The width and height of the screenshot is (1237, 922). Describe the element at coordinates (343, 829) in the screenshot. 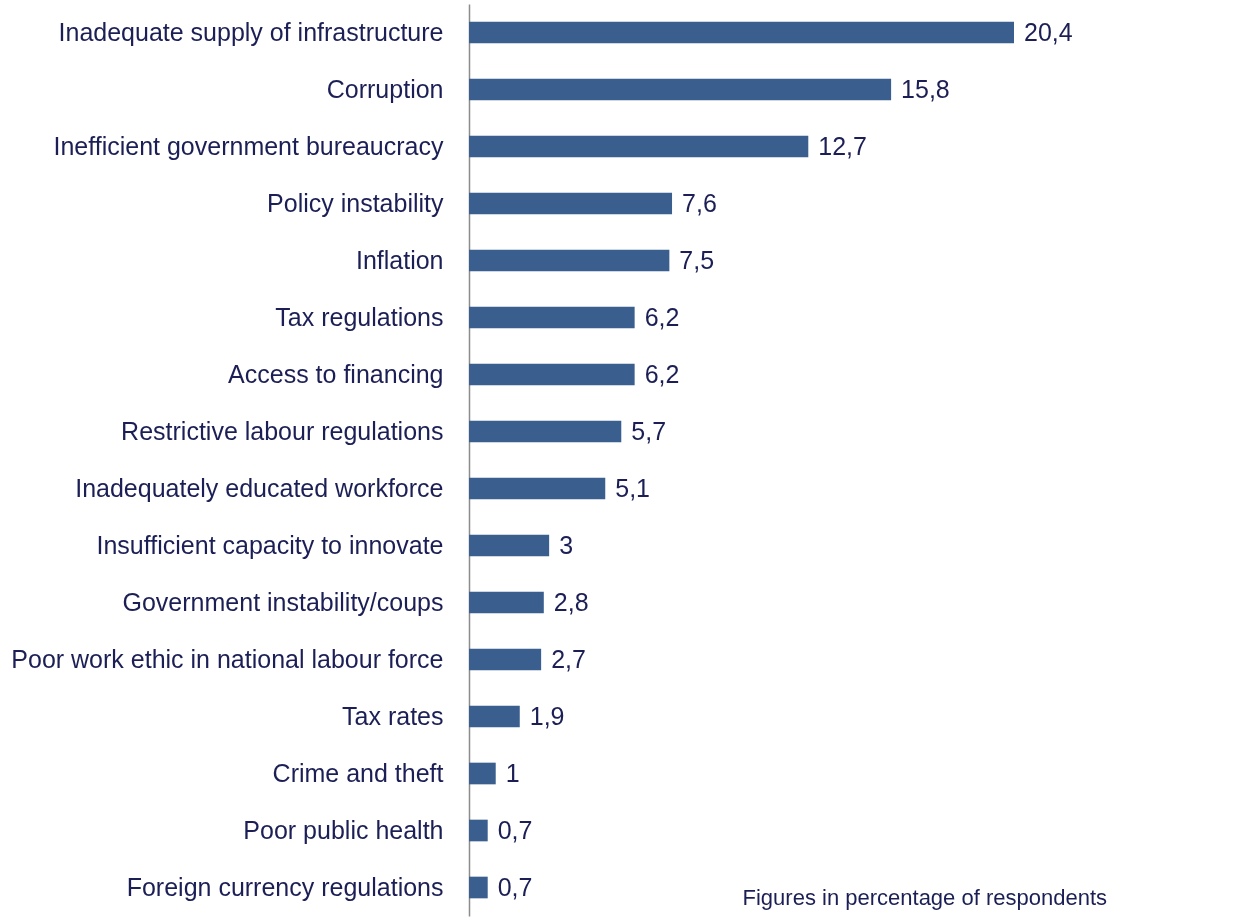

I see `y-tick-label: Poor public health` at that location.